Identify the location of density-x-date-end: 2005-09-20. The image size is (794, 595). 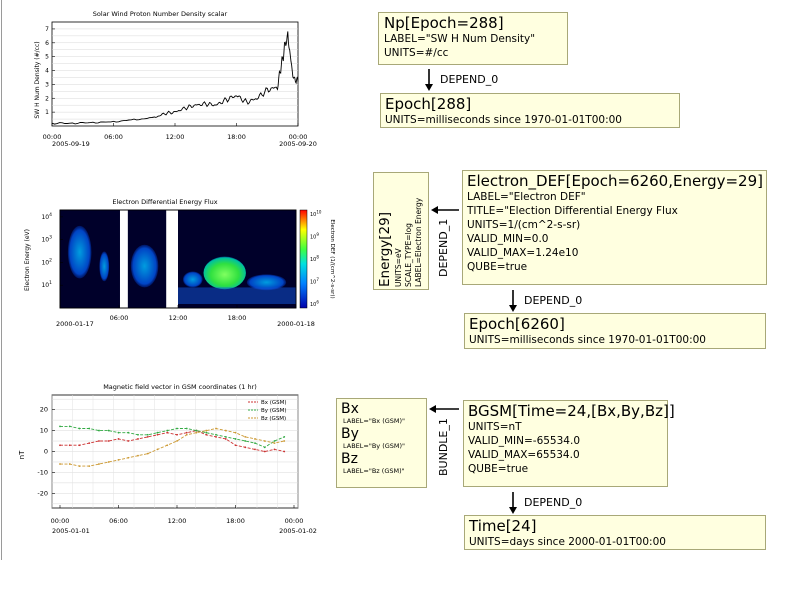
(298, 144).